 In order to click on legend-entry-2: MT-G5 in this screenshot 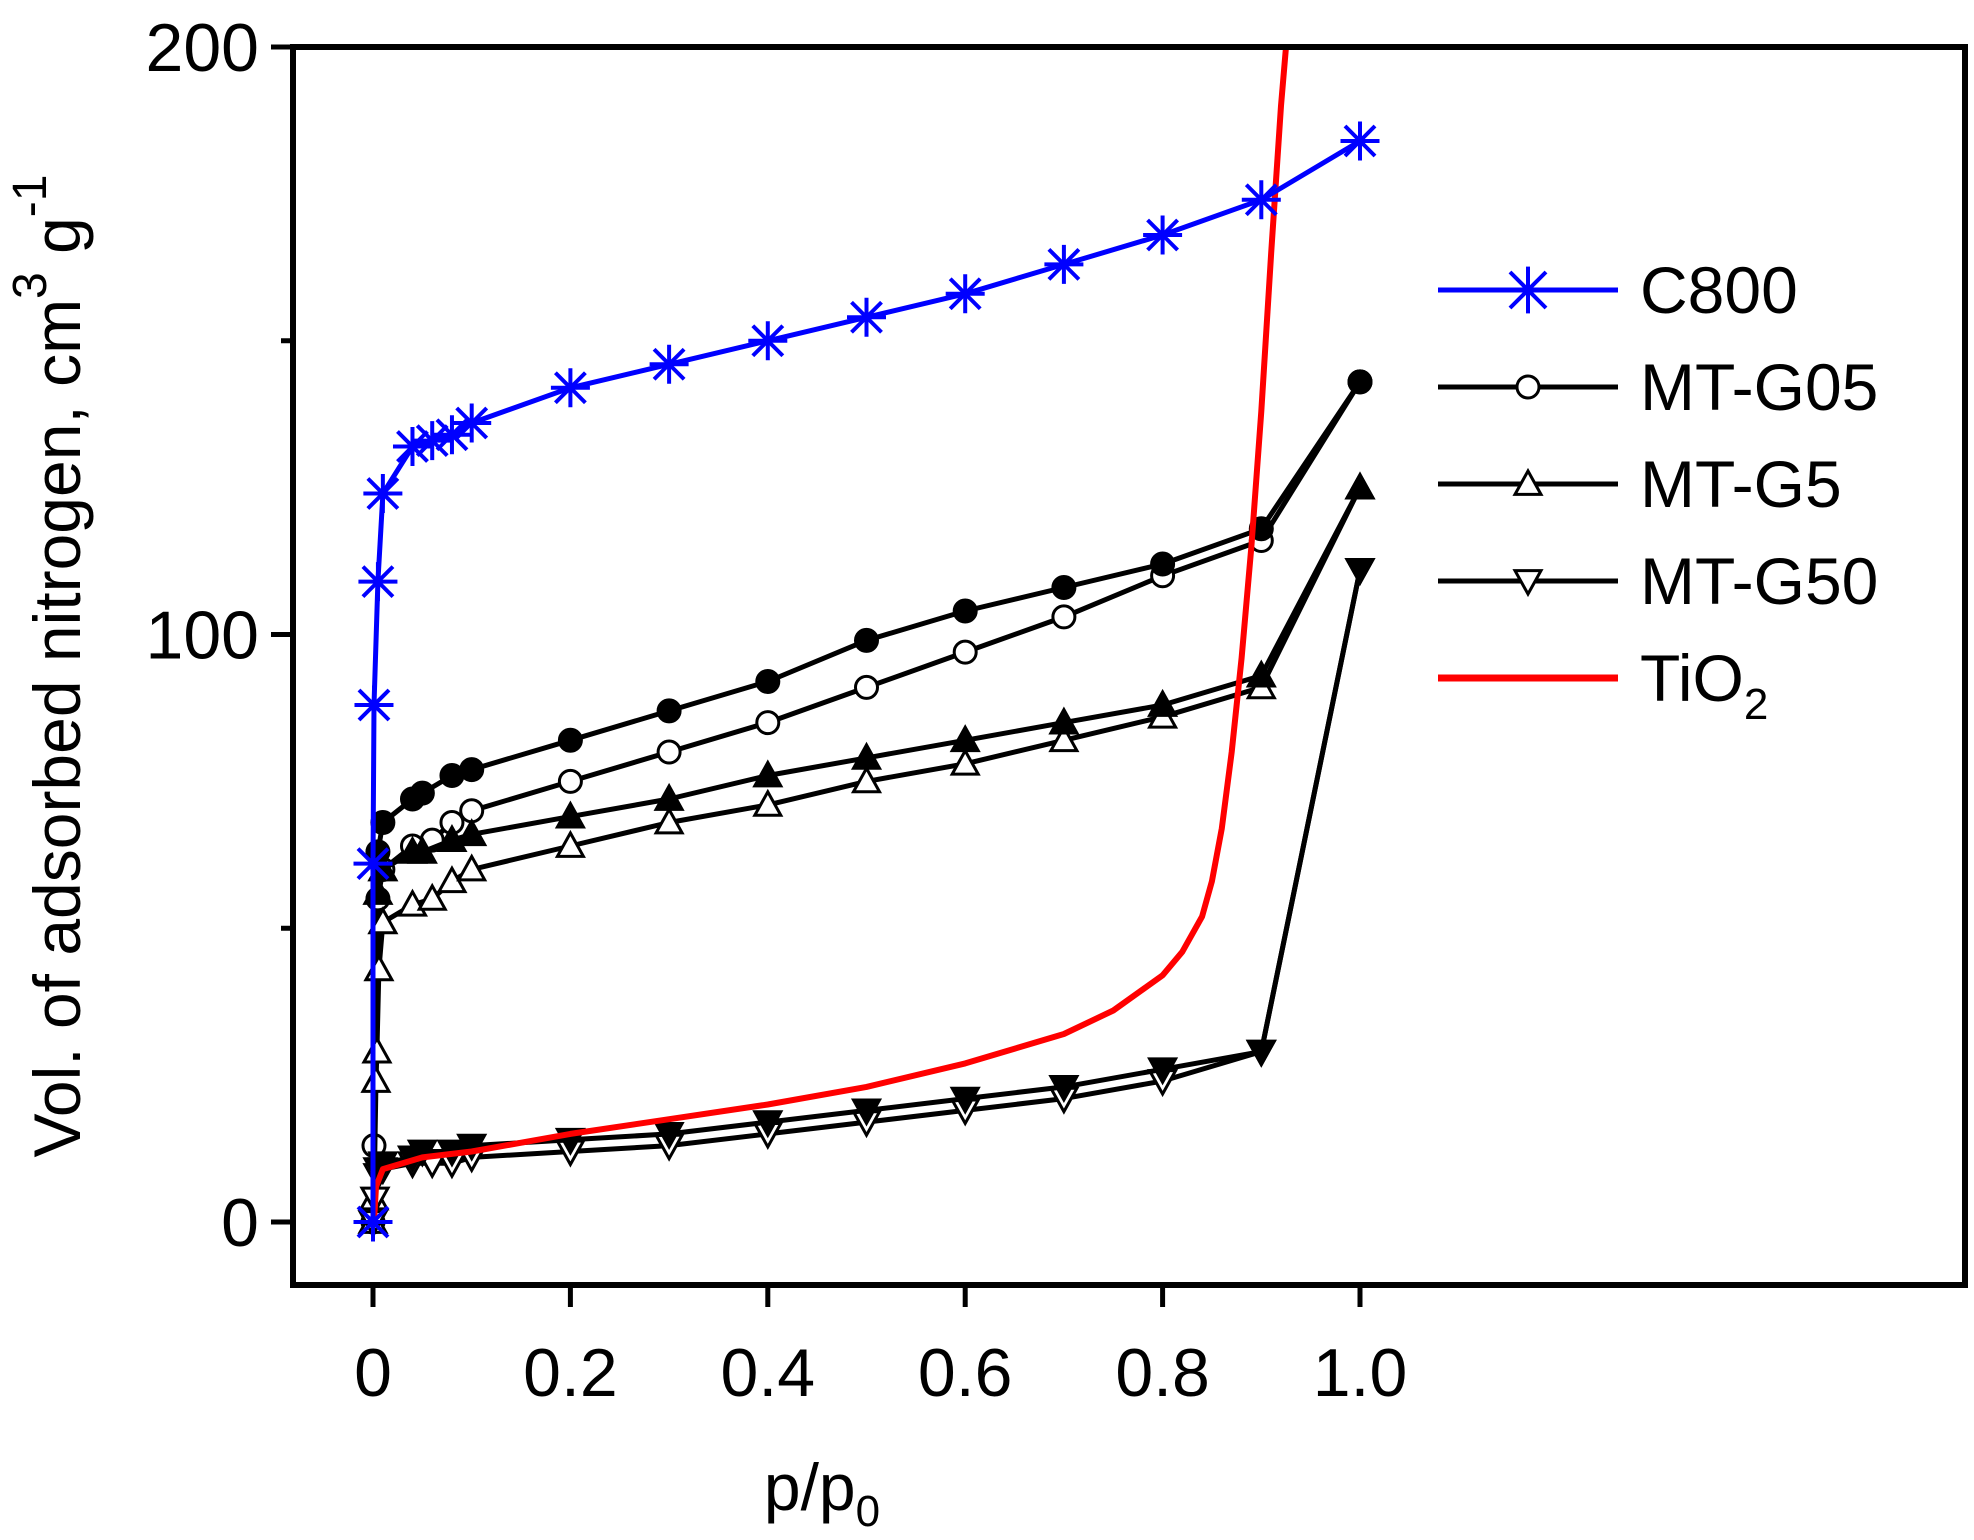, I will do `click(1640, 484)`.